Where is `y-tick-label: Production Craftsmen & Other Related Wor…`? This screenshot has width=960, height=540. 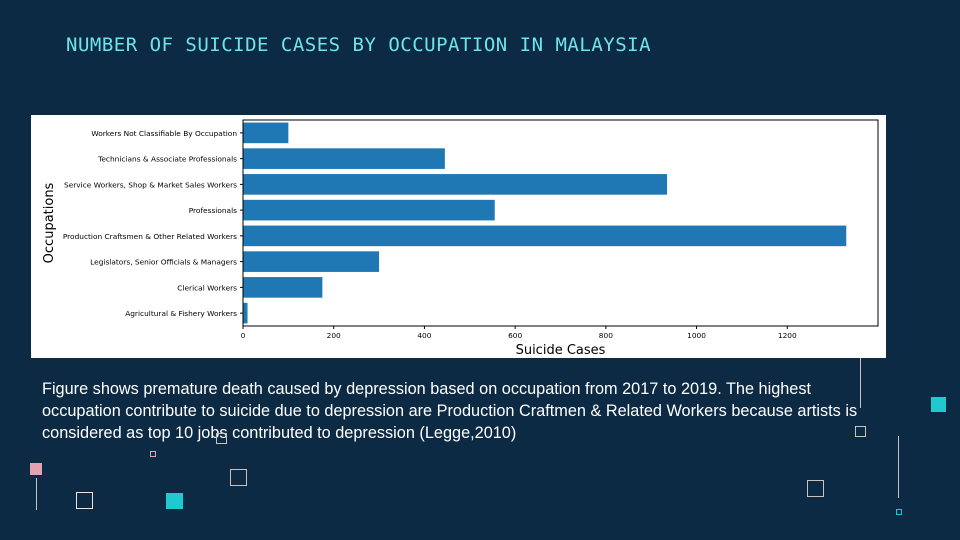
y-tick-label: Production Craftsmen & Other Related Wor… is located at coordinates (150, 236).